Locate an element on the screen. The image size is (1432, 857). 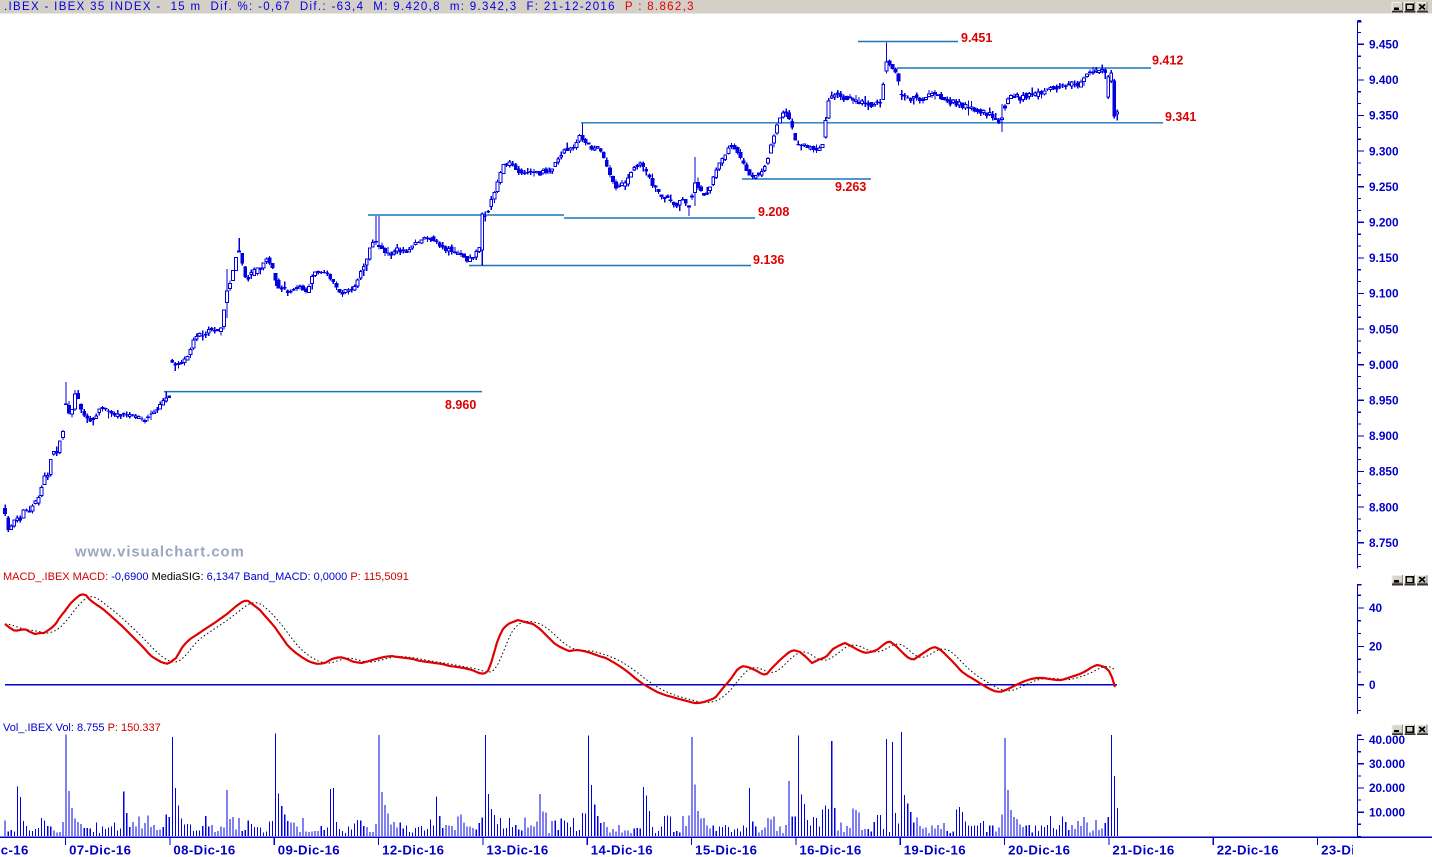
svg-text: 9.136 is located at coordinates (768, 260).